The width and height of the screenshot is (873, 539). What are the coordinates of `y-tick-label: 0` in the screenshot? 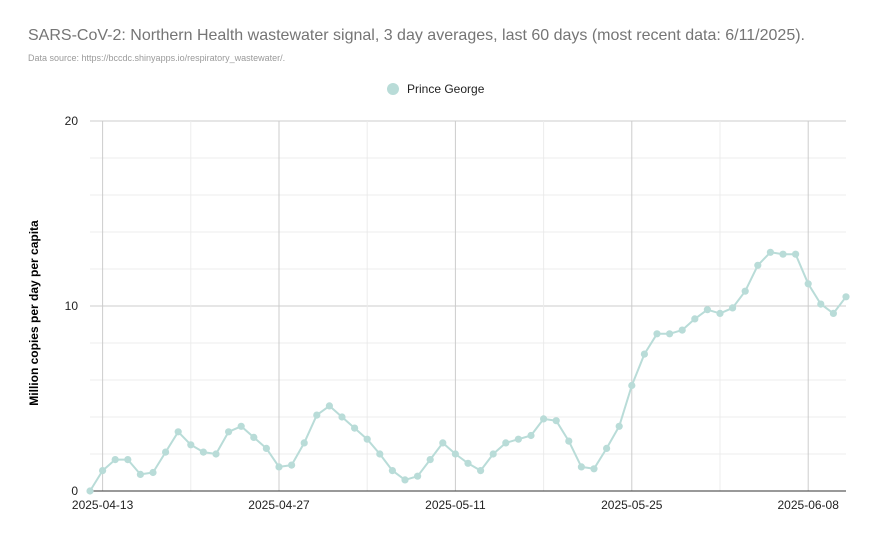 It's located at (74, 491).